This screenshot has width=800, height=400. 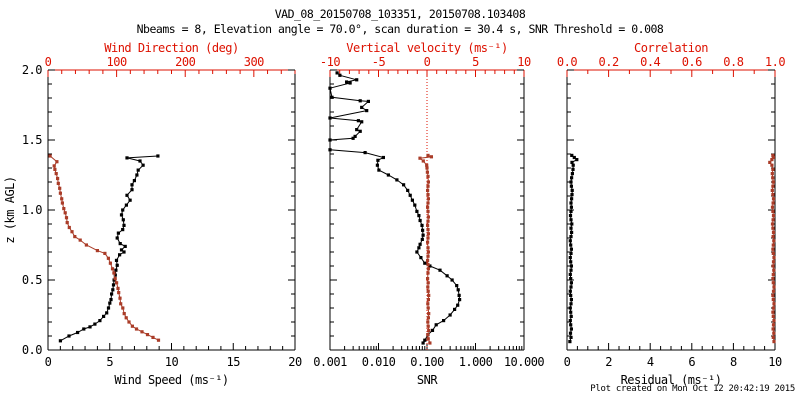 What do you see at coordinates (427, 380) in the screenshot?
I see `x-axis-title: SNR` at bounding box center [427, 380].